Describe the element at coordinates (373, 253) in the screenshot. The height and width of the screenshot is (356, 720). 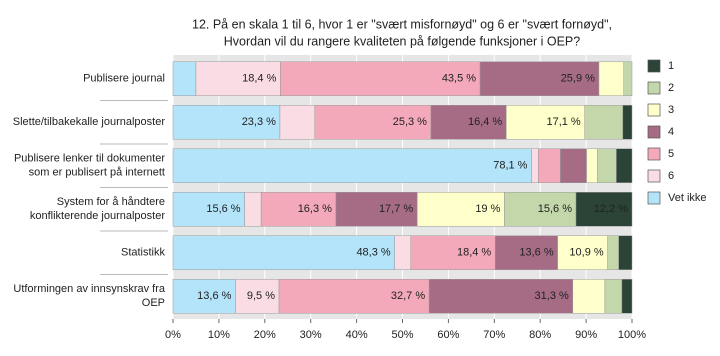
I see `data-label: 48,3 %` at that location.